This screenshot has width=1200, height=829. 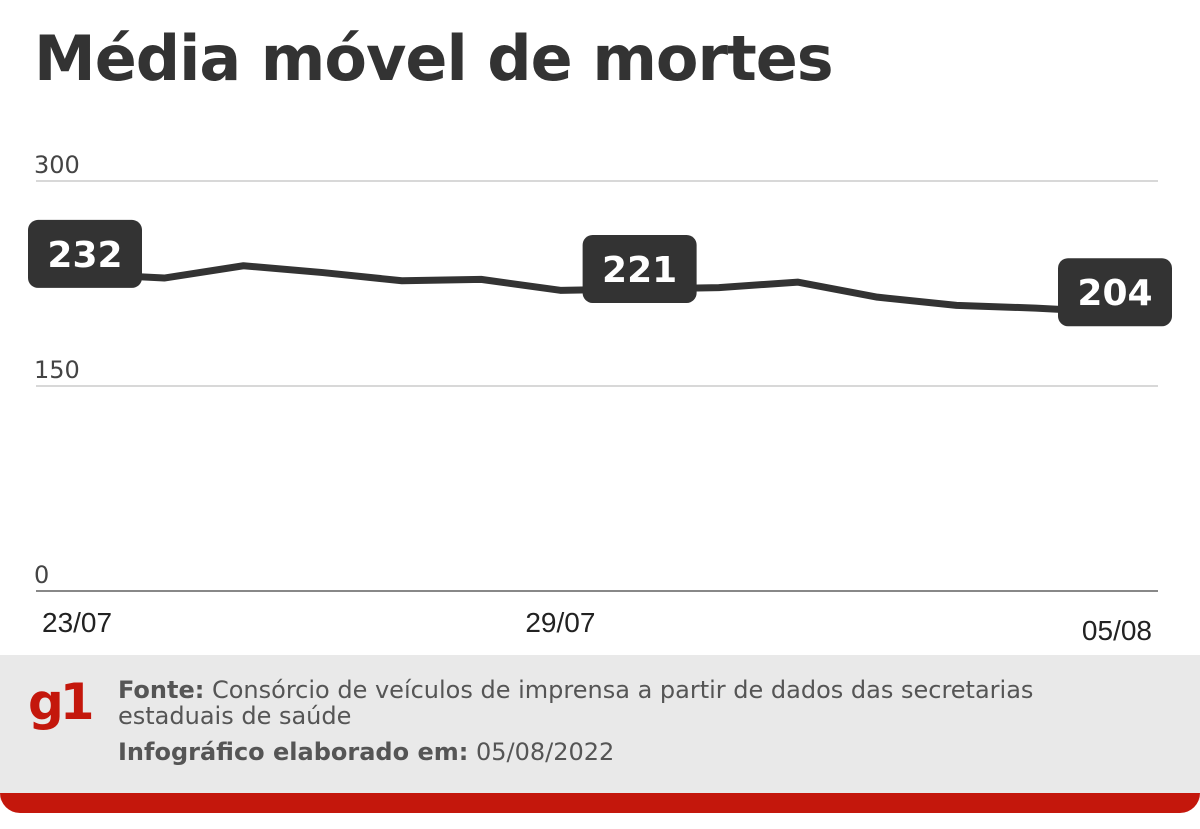 What do you see at coordinates (61, 702) in the screenshot?
I see `g1-logo: g1` at bounding box center [61, 702].